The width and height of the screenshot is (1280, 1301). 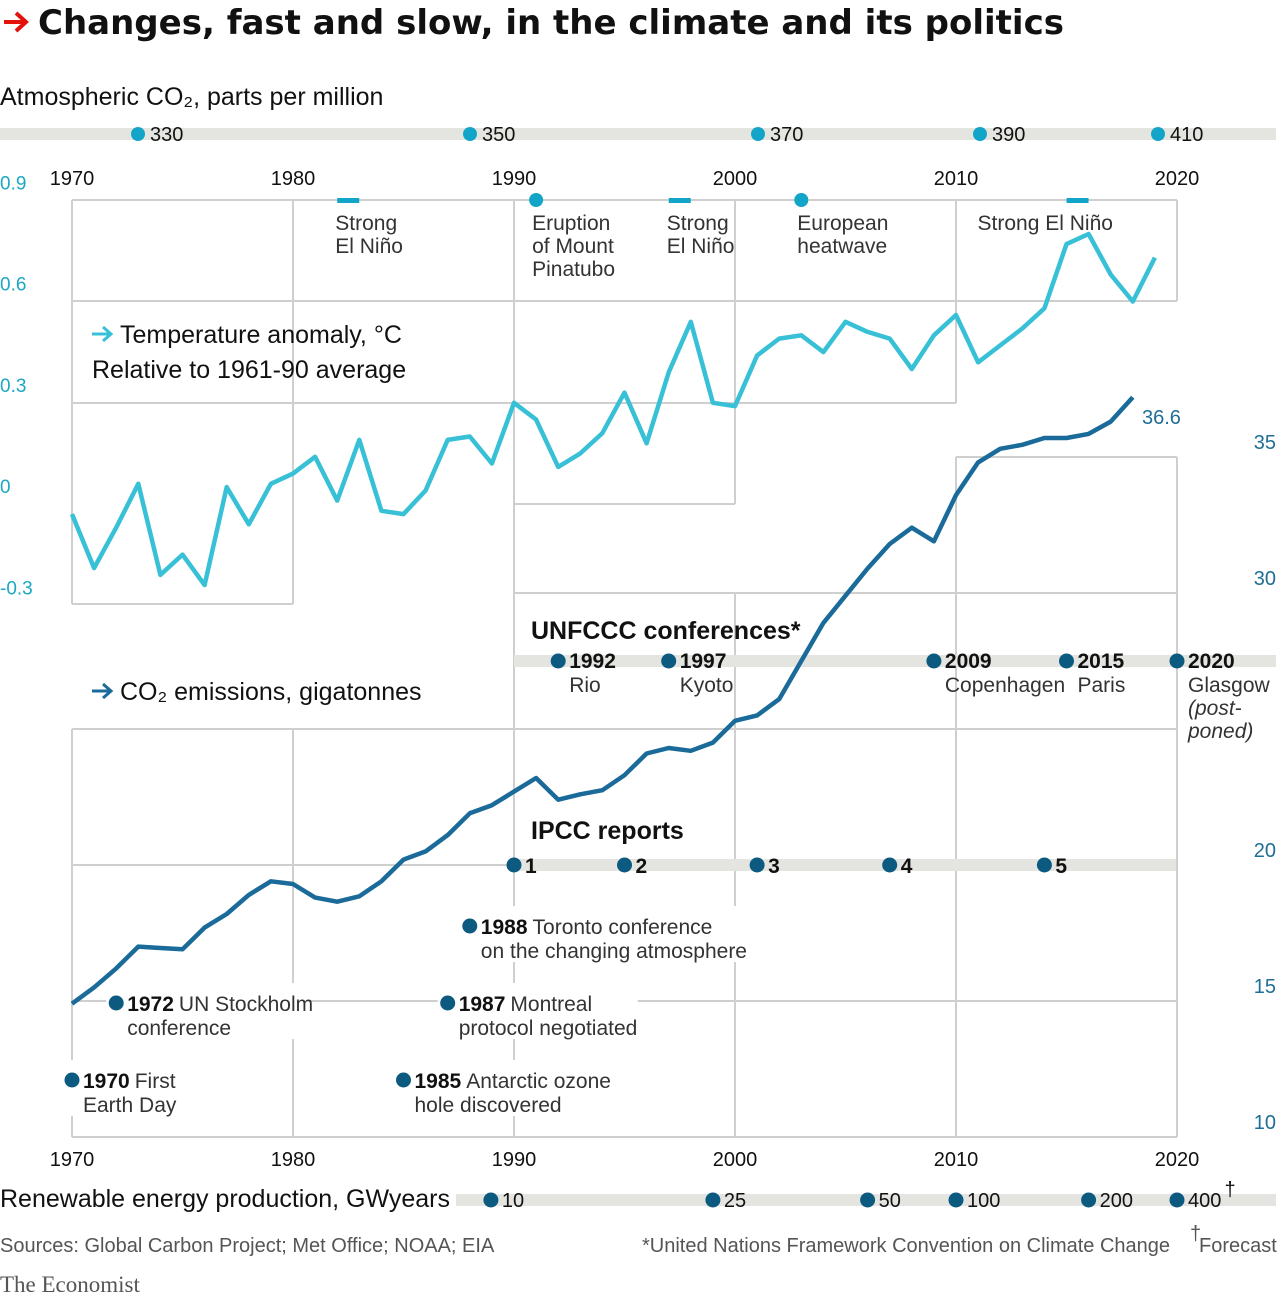 I want to click on bottom-year-axis: 1970 1980 1990 2000 2010 2020, so click(x=625, y=1160).